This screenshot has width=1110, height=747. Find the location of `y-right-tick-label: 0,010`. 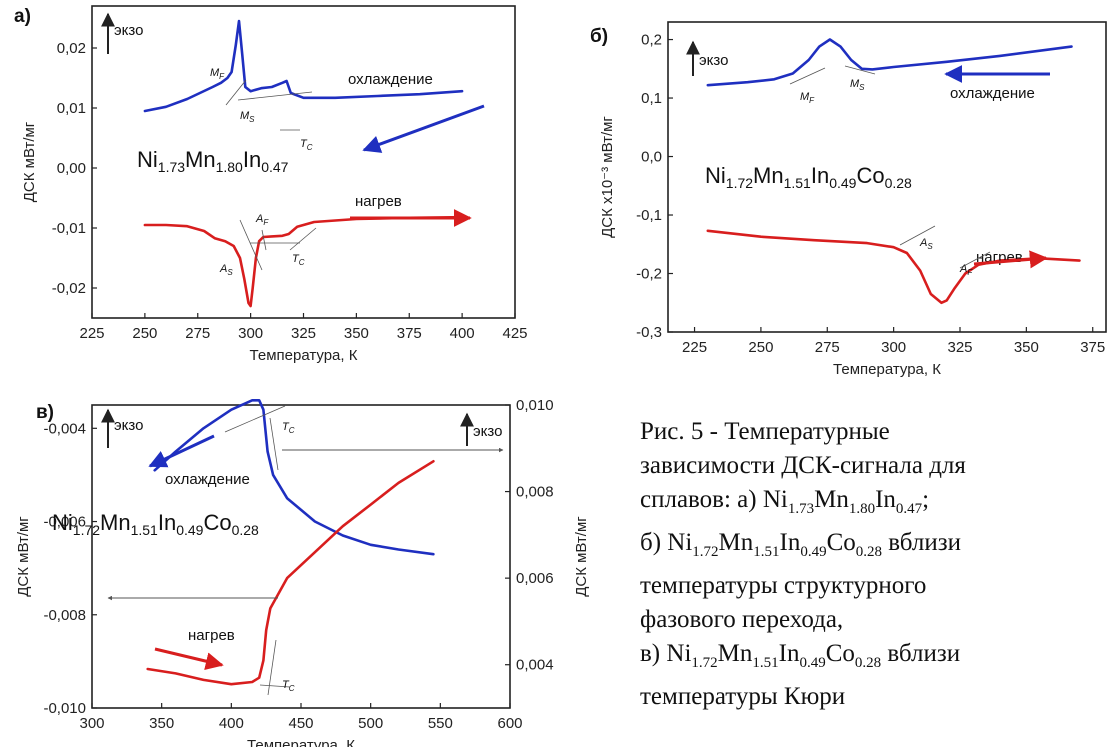

y-right-tick-label: 0,010 is located at coordinates (535, 405).